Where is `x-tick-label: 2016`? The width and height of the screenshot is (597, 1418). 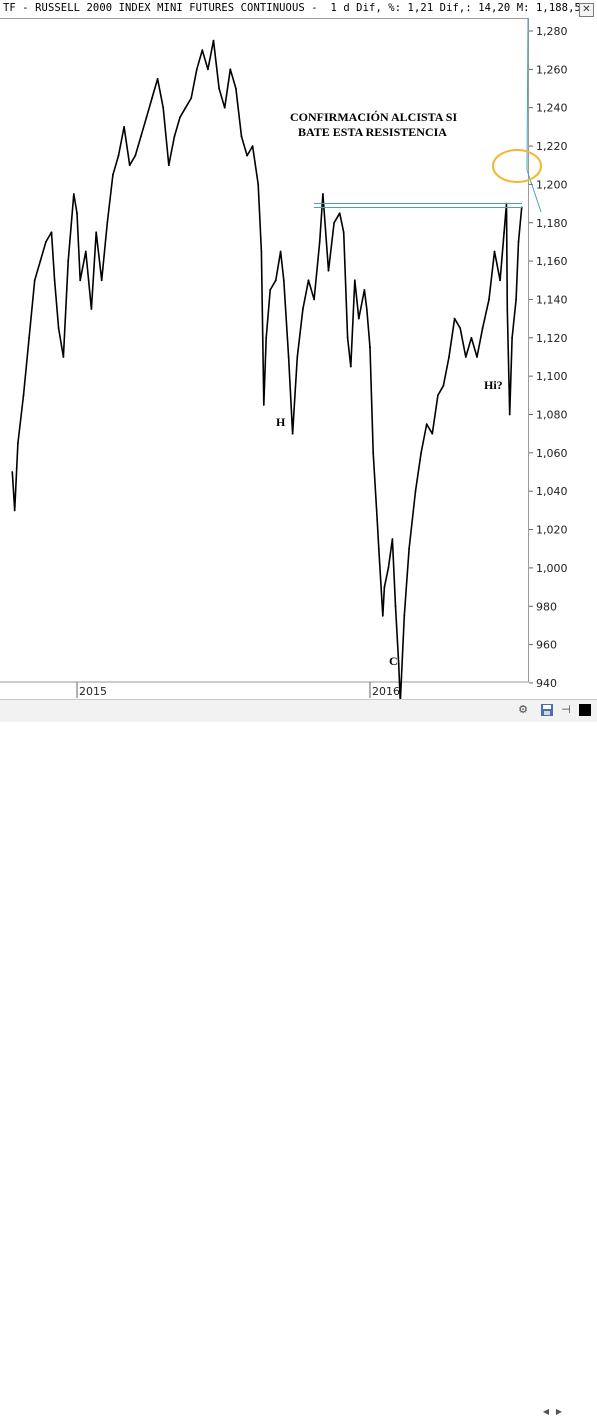 x-tick-label: 2016 is located at coordinates (386, 691).